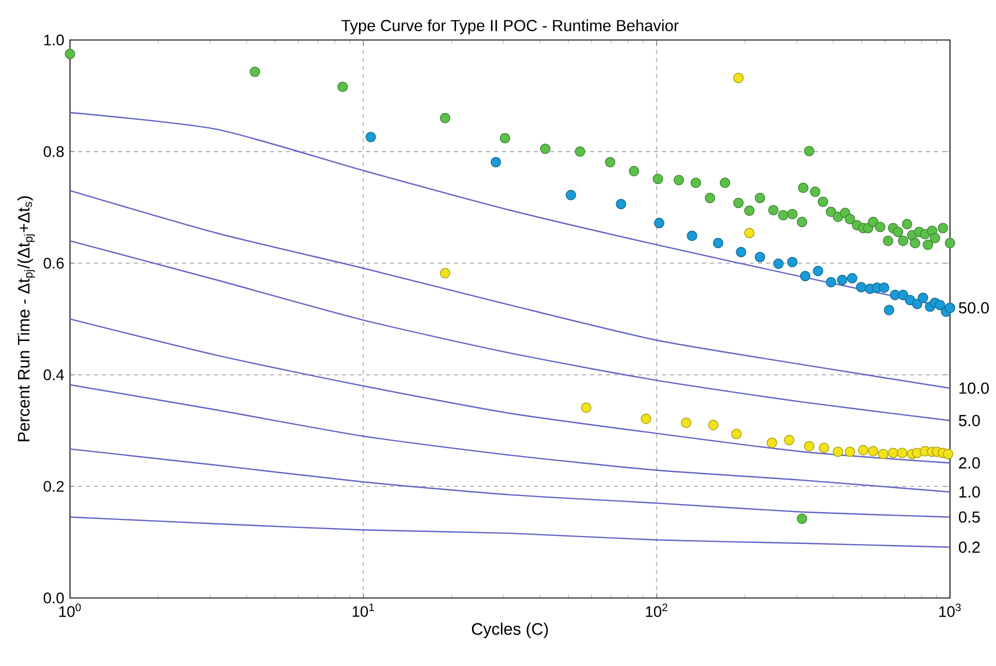 This screenshot has height=666, width=996. What do you see at coordinates (54, 486) in the screenshot?
I see `y-tick-label: 0.2` at bounding box center [54, 486].